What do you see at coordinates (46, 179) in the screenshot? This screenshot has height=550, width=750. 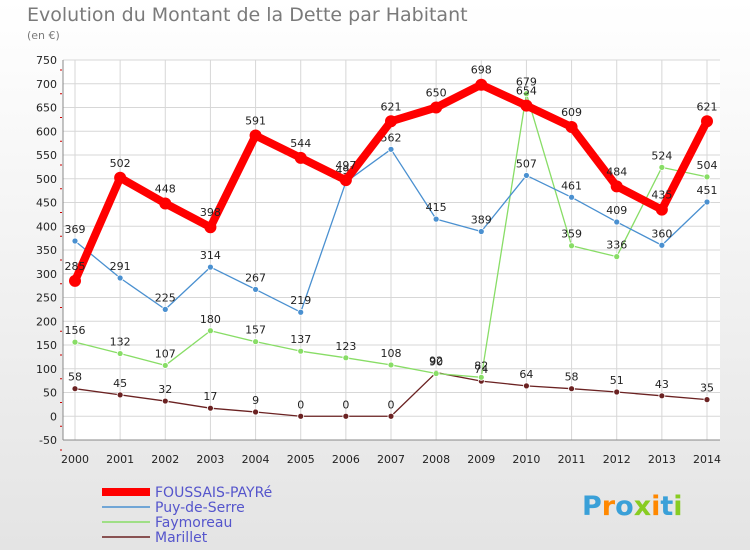 I see `y-tick-label: 500` at bounding box center [46, 179].